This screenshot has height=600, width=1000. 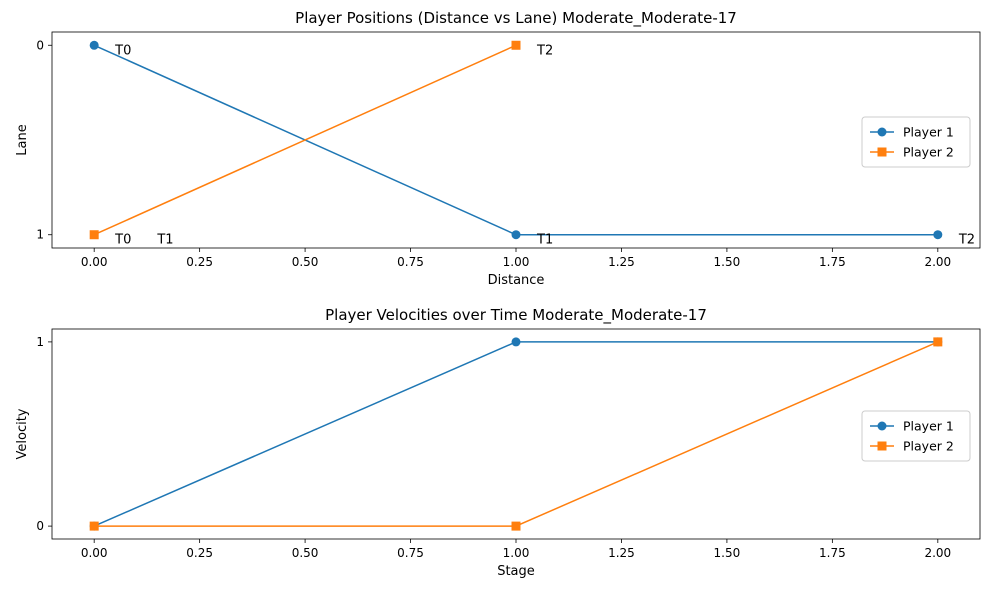 I want to click on y-axis-label: Lane, so click(x=22, y=139).